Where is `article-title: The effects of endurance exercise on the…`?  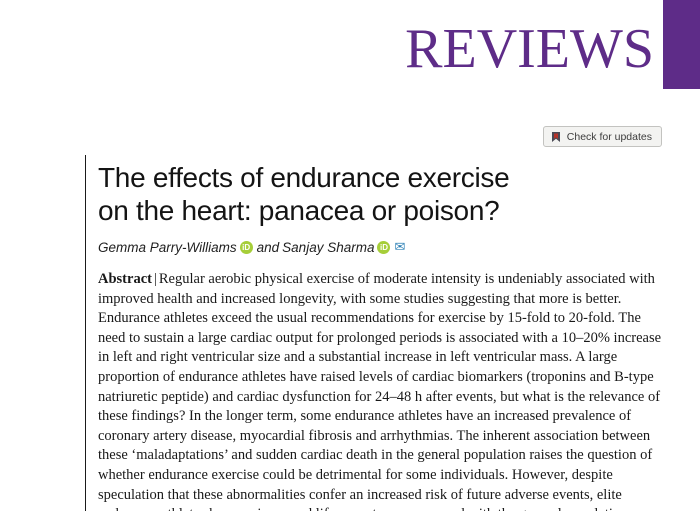
article-title: The effects of endurance exercise on the… is located at coordinates (380, 194).